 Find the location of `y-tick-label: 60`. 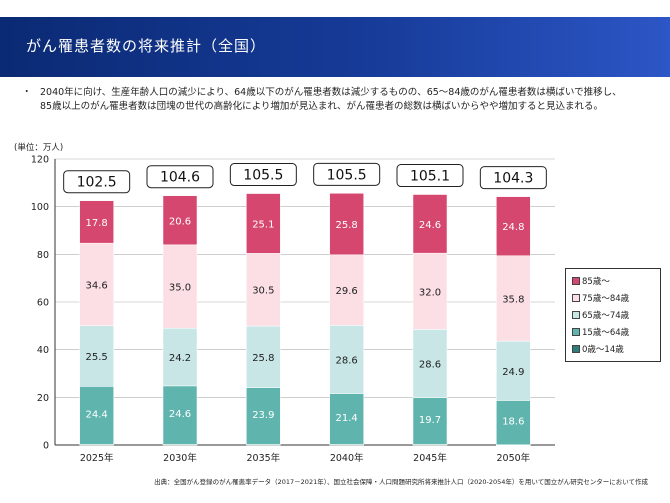

y-tick-label: 60 is located at coordinates (43, 303).